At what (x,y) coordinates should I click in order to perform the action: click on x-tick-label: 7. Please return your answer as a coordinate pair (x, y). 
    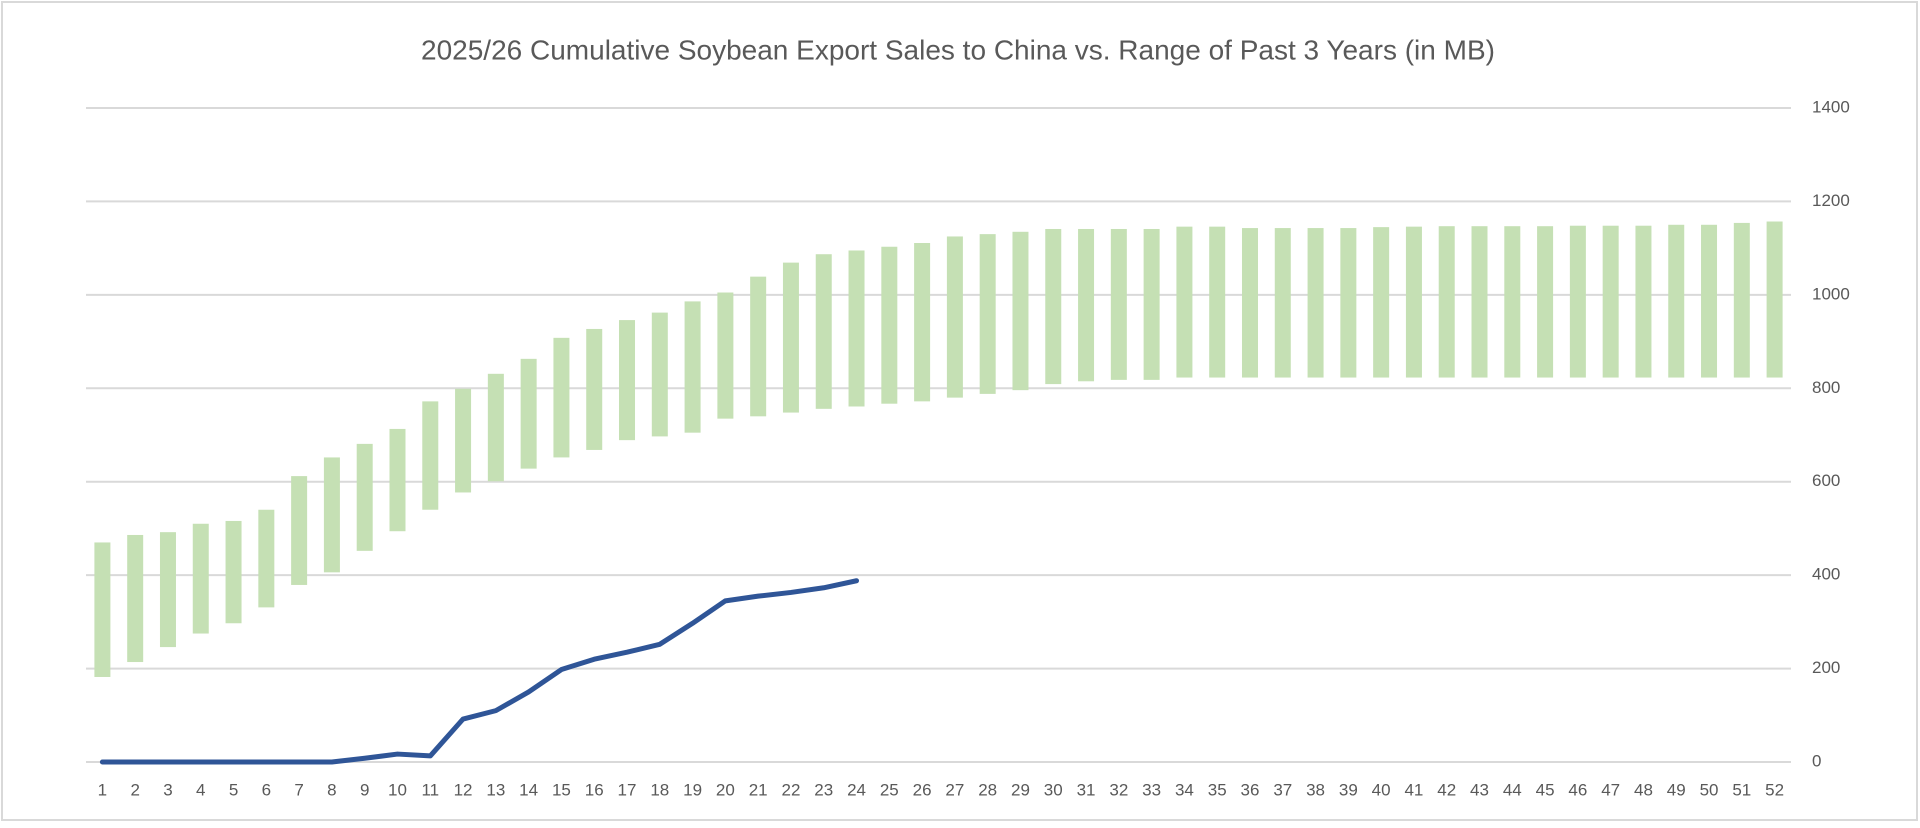
    Looking at the image, I should click on (298, 789).